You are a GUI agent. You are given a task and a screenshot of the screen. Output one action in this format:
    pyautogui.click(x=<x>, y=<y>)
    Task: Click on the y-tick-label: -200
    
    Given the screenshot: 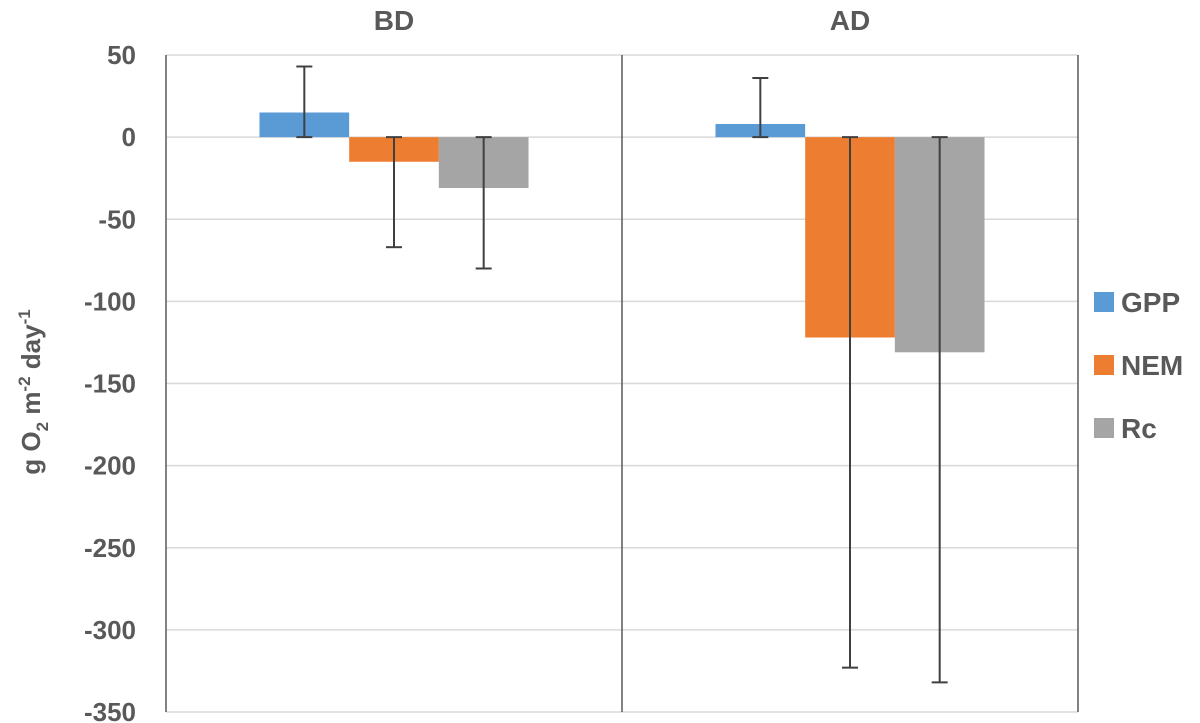 What is the action you would take?
    pyautogui.click(x=110, y=466)
    